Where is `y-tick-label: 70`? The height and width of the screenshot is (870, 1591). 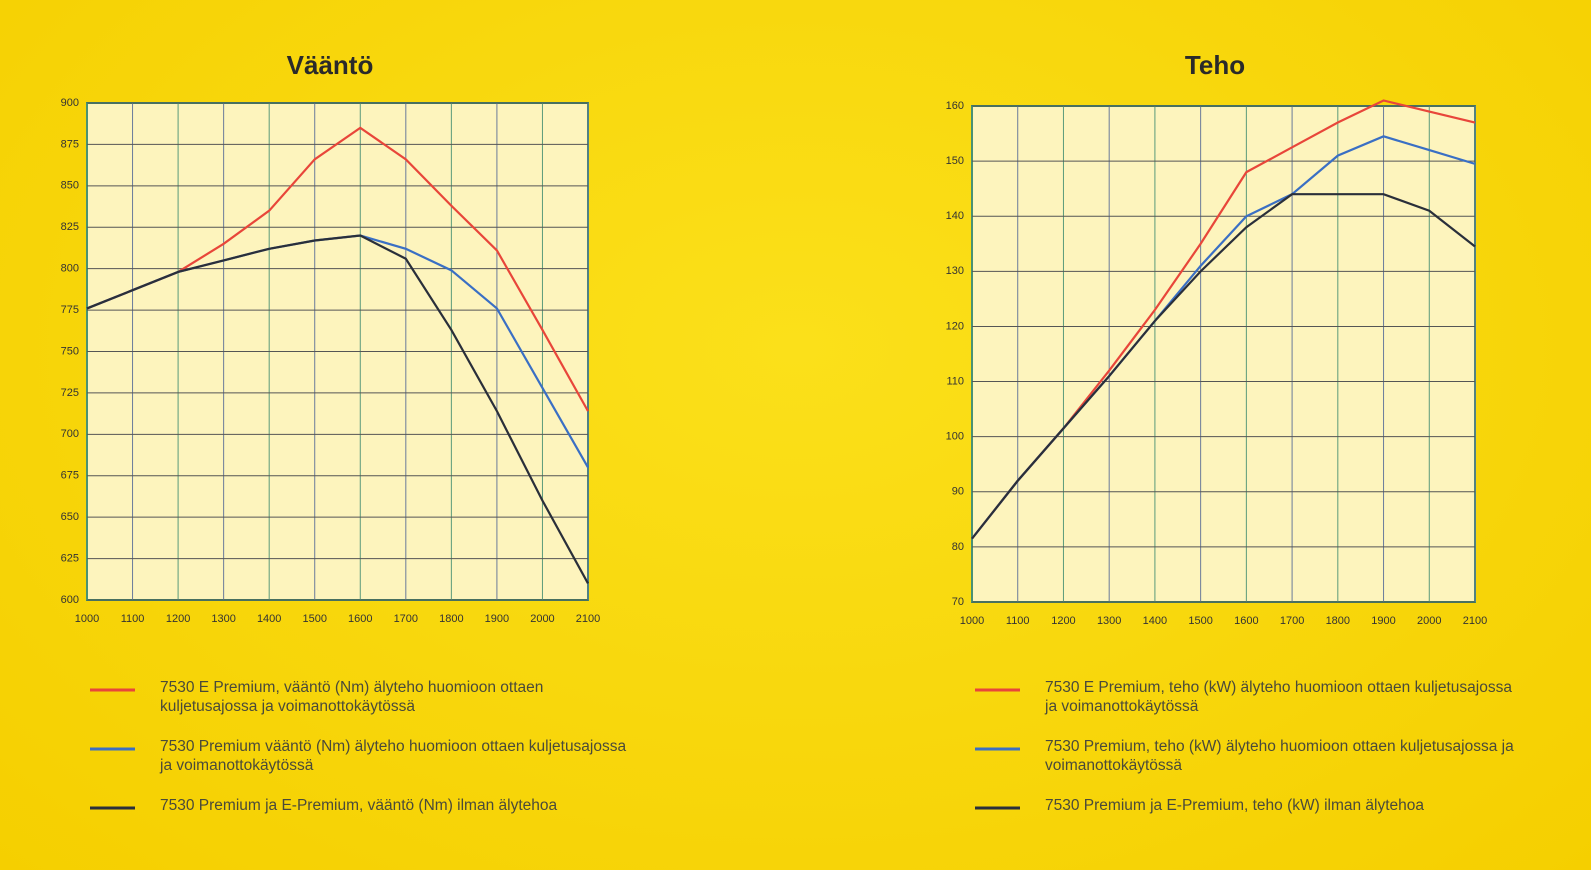 y-tick-label: 70 is located at coordinates (958, 602).